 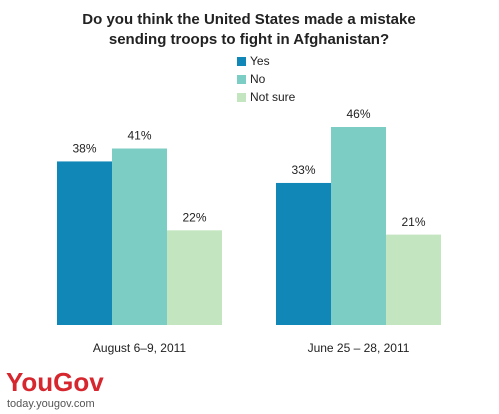 What do you see at coordinates (140, 348) in the screenshot?
I see `x-tick-label: August 6–9, 2011` at bounding box center [140, 348].